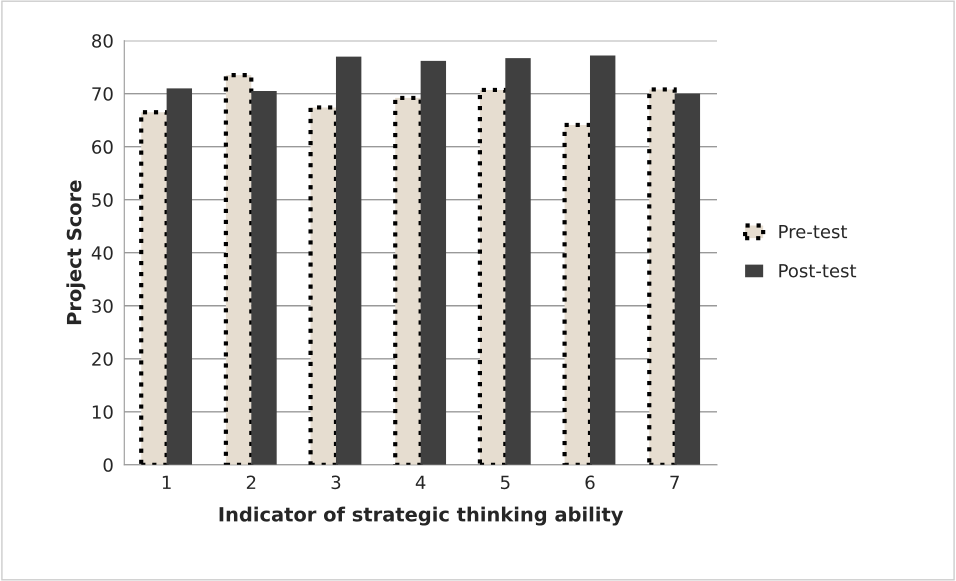 This screenshot has width=956, height=581. Describe the element at coordinates (421, 482) in the screenshot. I see `x-tick-label: 4` at that location.